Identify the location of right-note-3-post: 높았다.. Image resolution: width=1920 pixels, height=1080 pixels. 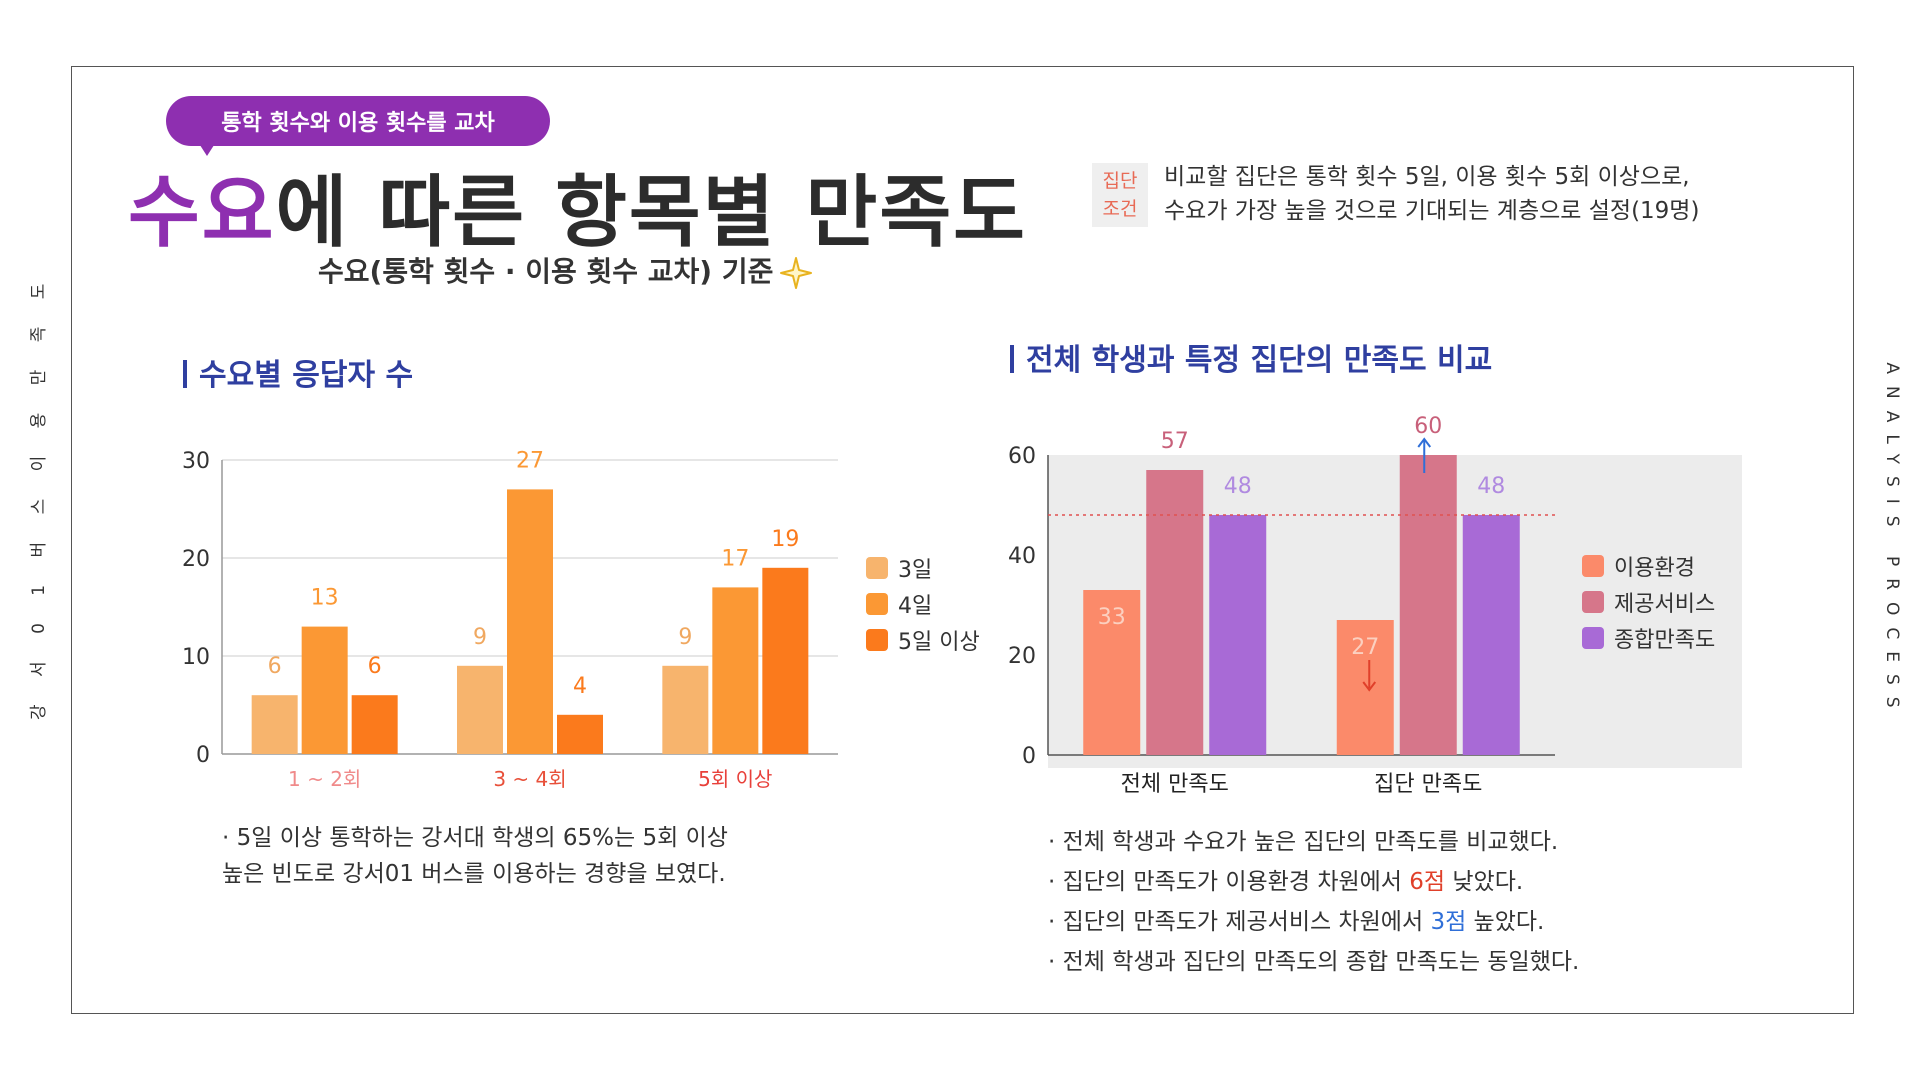
(1505, 922).